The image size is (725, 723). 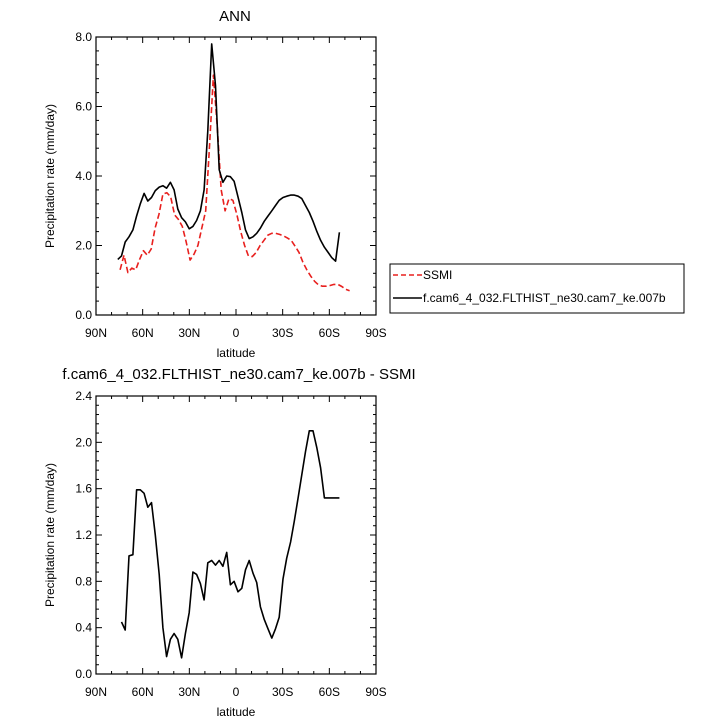 I want to click on chart-title: ANN, so click(x=235, y=16).